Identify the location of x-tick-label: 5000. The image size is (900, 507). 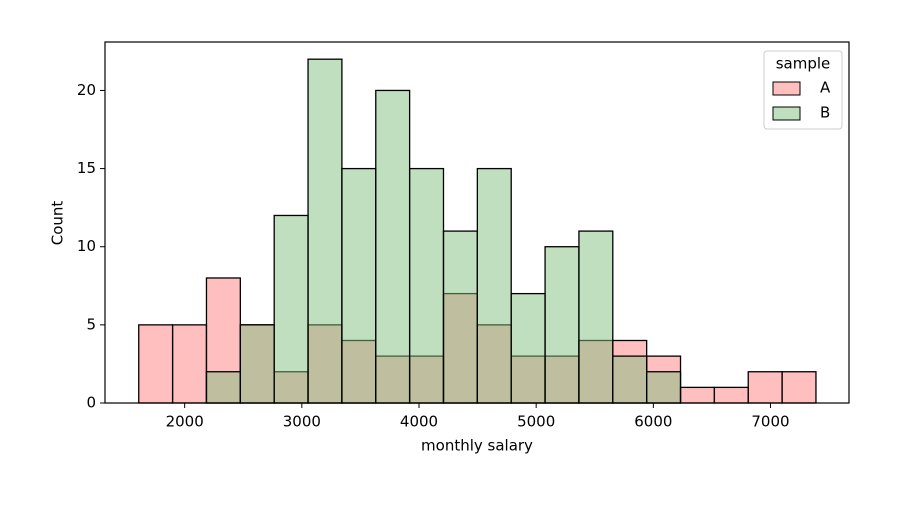
(536, 422).